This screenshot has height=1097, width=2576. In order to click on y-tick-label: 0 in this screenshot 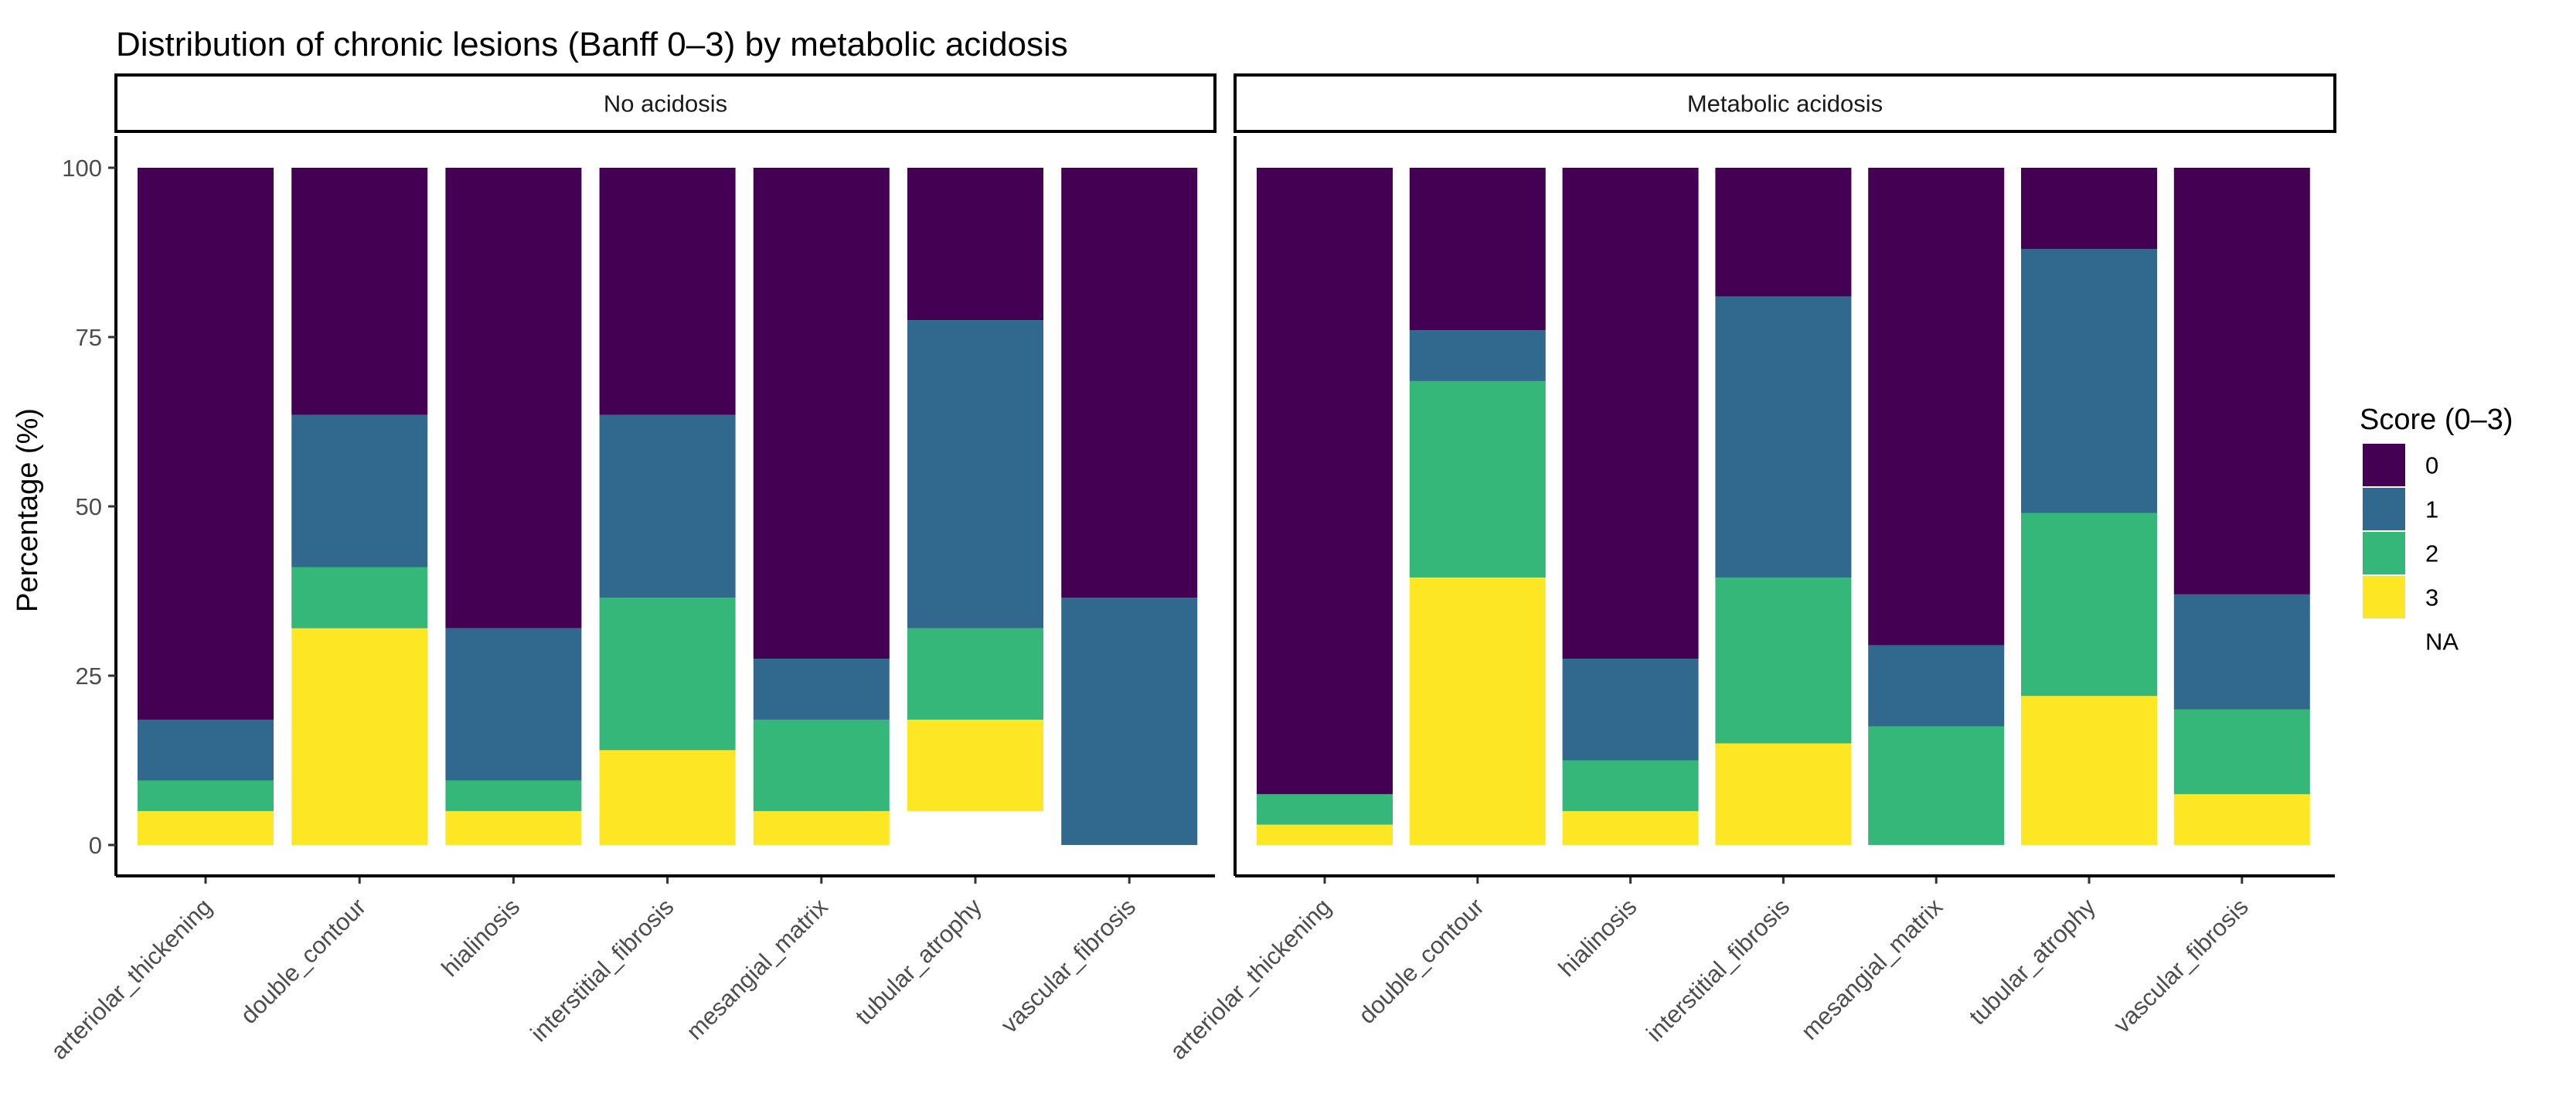, I will do `click(95, 846)`.